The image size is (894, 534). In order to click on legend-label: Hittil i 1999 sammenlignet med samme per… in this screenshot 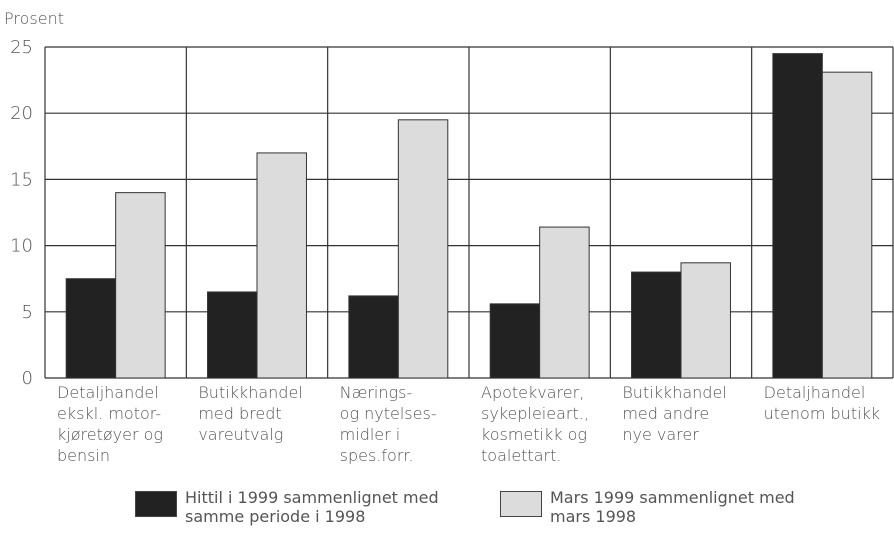, I will do `click(312, 507)`.